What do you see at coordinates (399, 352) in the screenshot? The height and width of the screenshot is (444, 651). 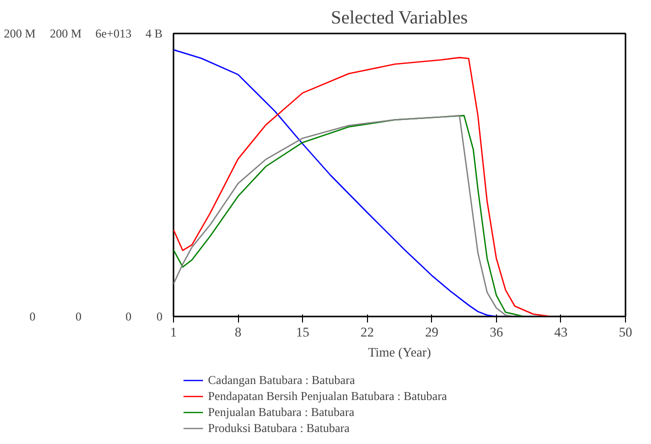 I see `x-axis-title: Time (Year)` at bounding box center [399, 352].